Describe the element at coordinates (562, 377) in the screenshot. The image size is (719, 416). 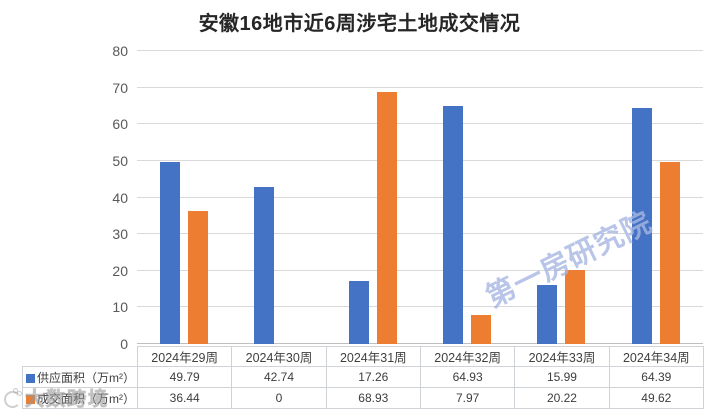
I see `table-value-cell-s0-c4: 15.99` at that location.